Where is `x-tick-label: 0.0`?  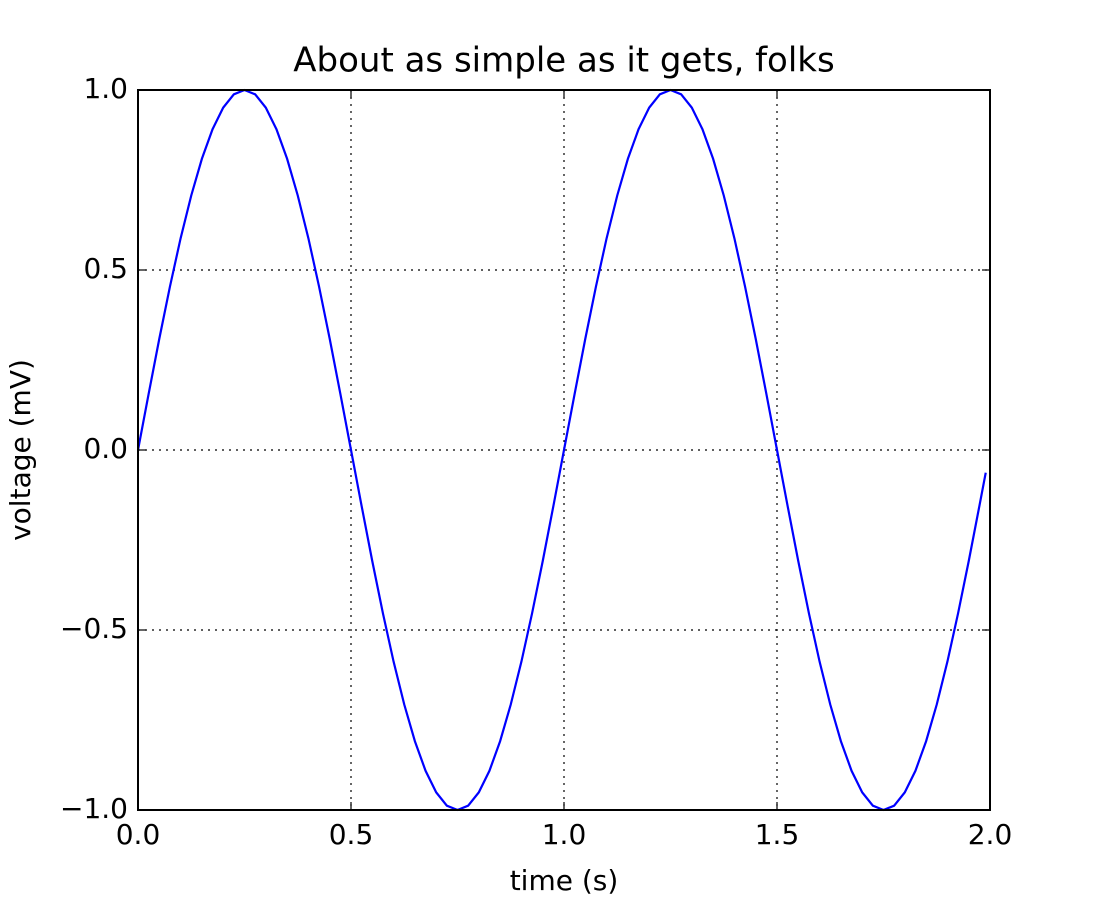
x-tick-label: 0.0 is located at coordinates (138, 834).